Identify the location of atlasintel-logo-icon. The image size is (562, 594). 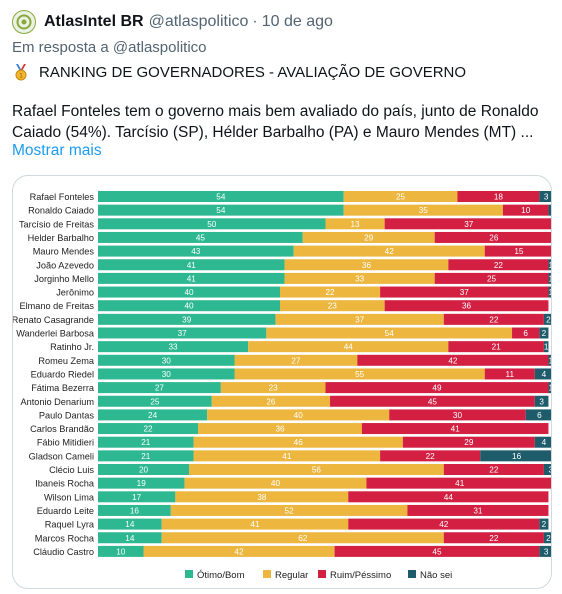
(24, 22).